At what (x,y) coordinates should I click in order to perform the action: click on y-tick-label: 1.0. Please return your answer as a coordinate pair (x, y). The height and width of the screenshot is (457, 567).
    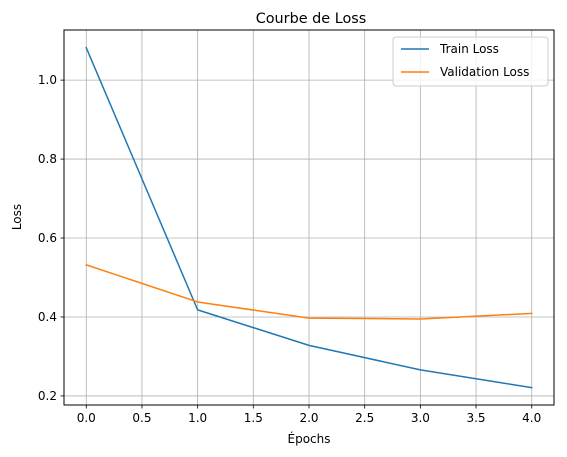
    Looking at the image, I should click on (47, 80).